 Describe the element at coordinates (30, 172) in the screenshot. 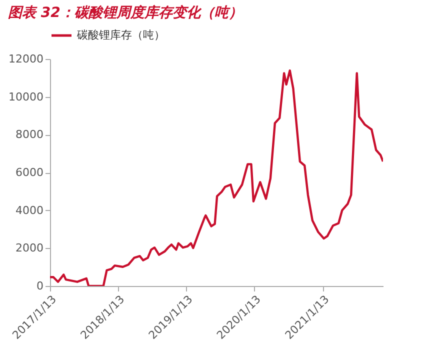

I see `y-tick-label: 6000` at that location.